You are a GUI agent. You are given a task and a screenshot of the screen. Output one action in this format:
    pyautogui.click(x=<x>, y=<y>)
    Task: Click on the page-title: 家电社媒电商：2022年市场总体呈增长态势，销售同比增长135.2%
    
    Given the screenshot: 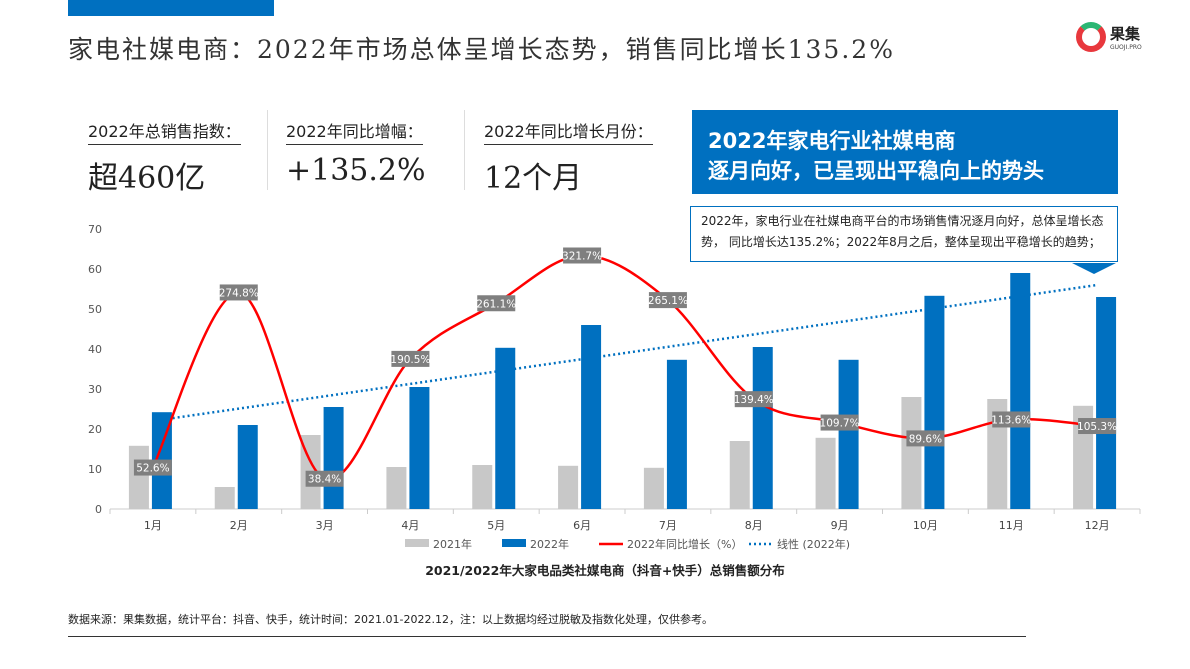 What is the action you would take?
    pyautogui.click(x=481, y=49)
    